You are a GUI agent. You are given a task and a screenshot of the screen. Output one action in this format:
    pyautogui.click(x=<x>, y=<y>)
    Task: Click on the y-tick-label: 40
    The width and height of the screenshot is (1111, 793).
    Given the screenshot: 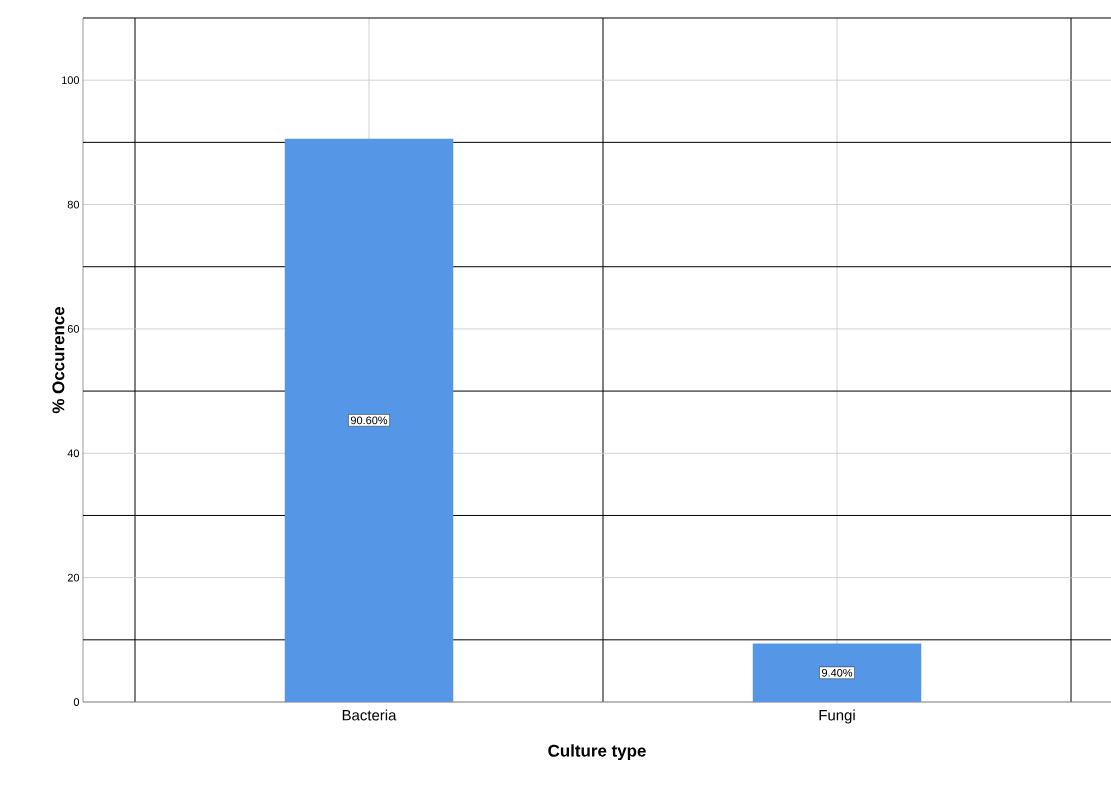 What is the action you would take?
    pyautogui.click(x=73, y=453)
    